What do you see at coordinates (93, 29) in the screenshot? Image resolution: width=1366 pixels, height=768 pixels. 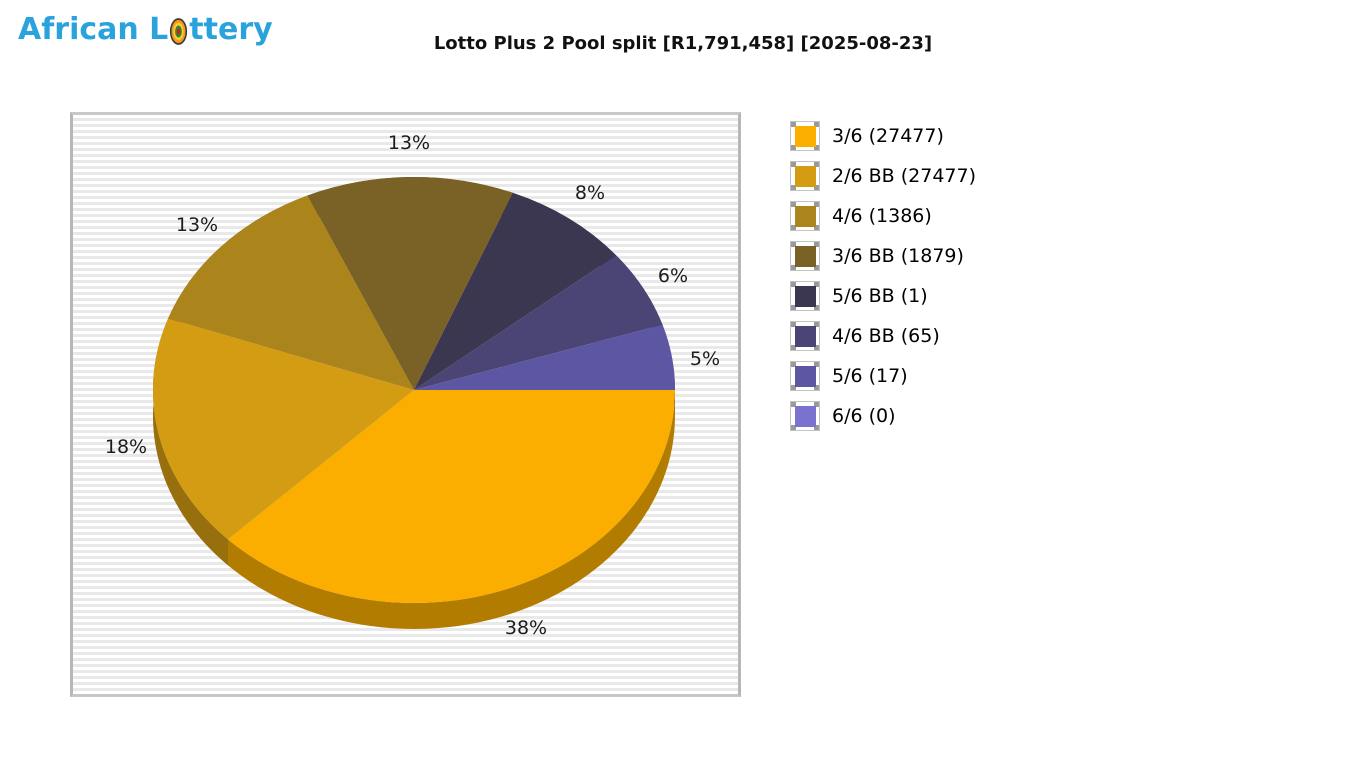 I see `logo-text-before: African L` at bounding box center [93, 29].